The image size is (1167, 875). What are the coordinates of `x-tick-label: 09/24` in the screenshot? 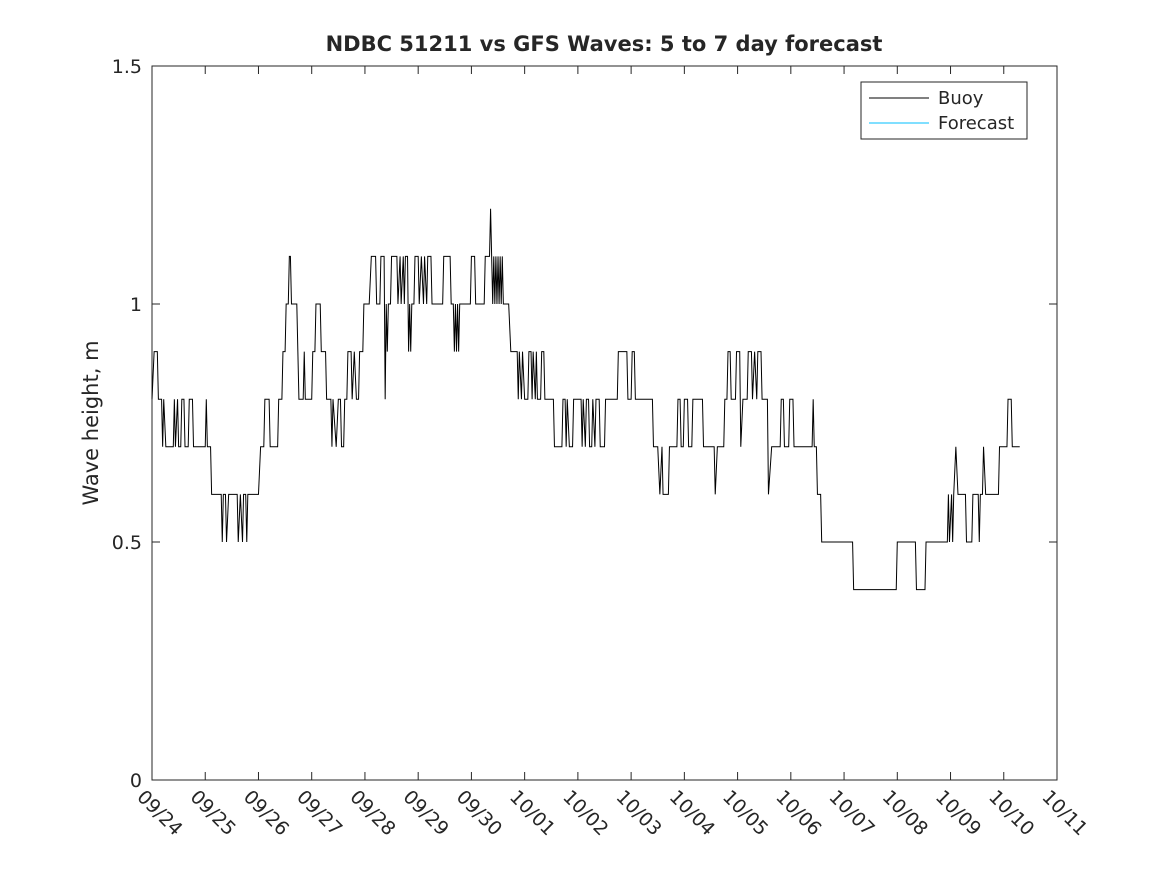 It's located at (159, 813).